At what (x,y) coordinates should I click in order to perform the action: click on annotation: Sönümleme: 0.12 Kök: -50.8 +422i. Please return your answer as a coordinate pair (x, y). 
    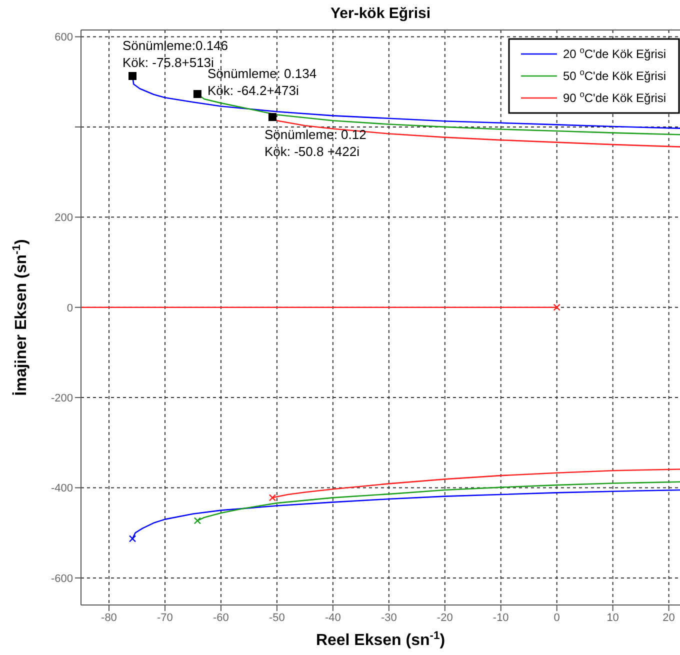
    Looking at the image, I should click on (315, 143).